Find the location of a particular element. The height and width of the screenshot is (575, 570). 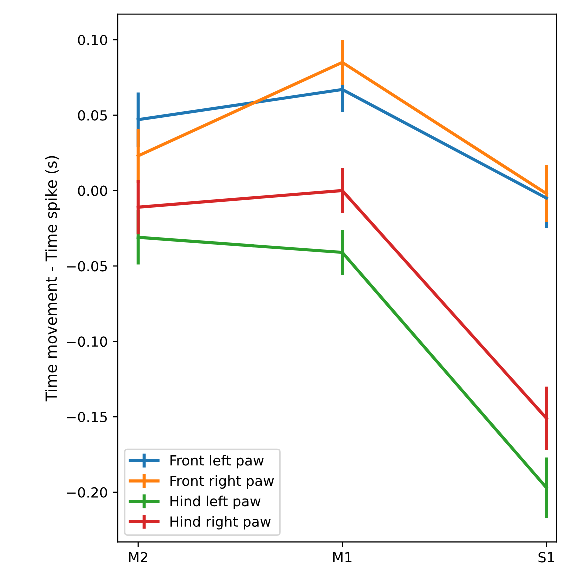

legend-label: Front right paw is located at coordinates (222, 482).